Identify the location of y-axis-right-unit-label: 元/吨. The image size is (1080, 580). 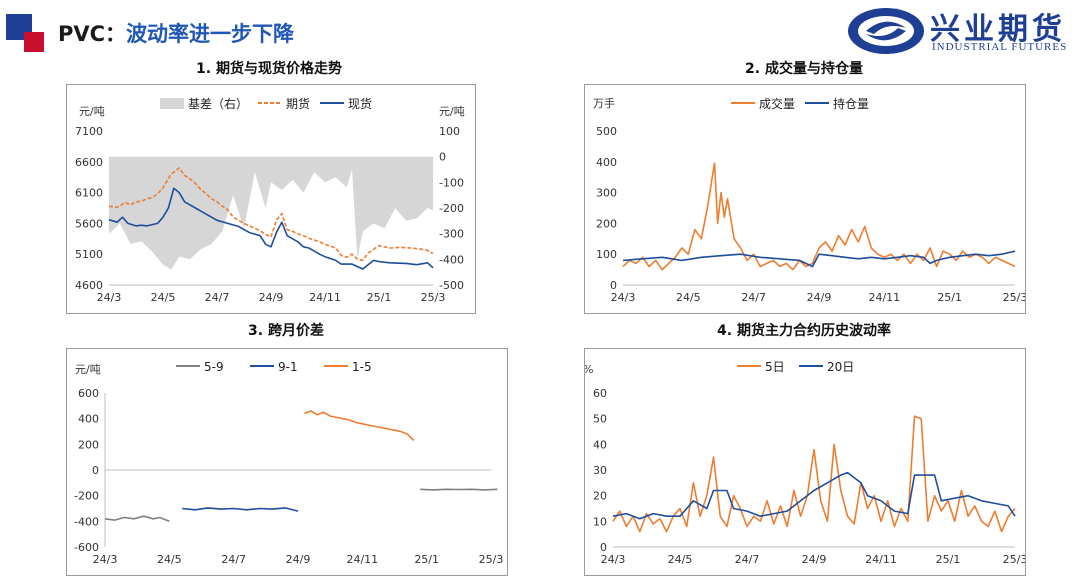
(452, 111).